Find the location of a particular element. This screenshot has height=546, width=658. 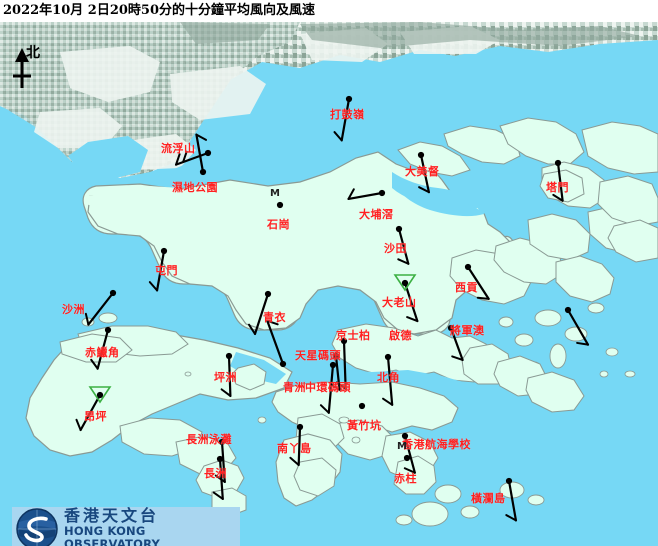

station-label-tai-mei-tuk: 大美督 is located at coordinates (422, 171).